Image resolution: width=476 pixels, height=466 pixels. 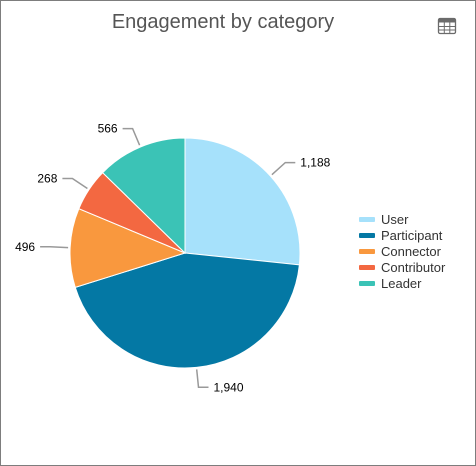 What do you see at coordinates (242, 201) in the screenshot?
I see `pie-slice-user` at bounding box center [242, 201].